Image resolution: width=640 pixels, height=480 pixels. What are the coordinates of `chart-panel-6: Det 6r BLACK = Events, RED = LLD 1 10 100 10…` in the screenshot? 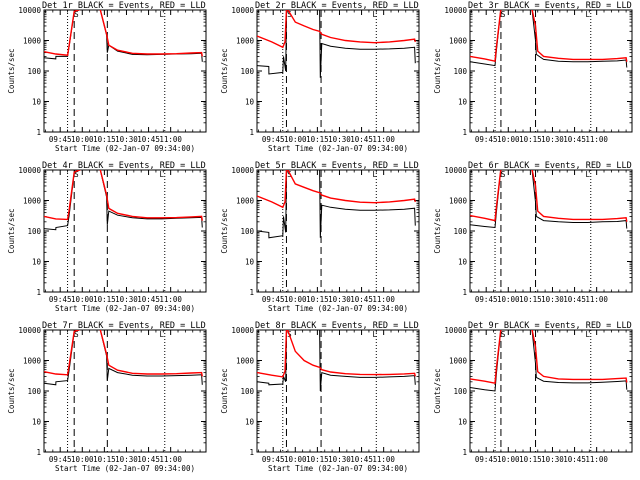 It's located at (533, 232).